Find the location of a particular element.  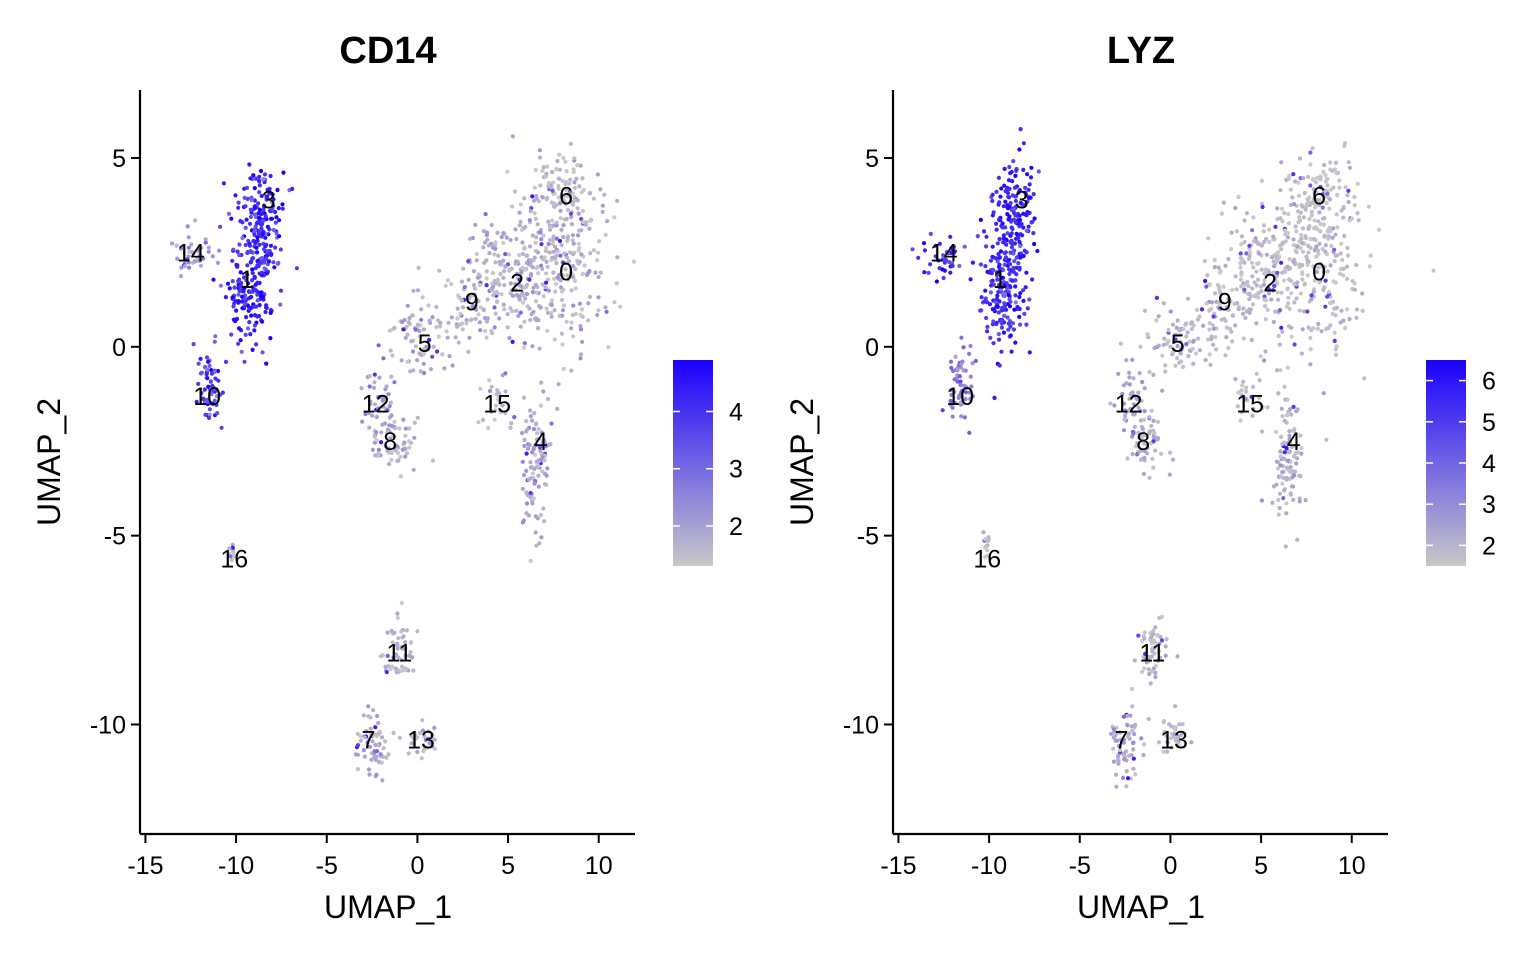

cluster-label-14: 14 is located at coordinates (944, 253).